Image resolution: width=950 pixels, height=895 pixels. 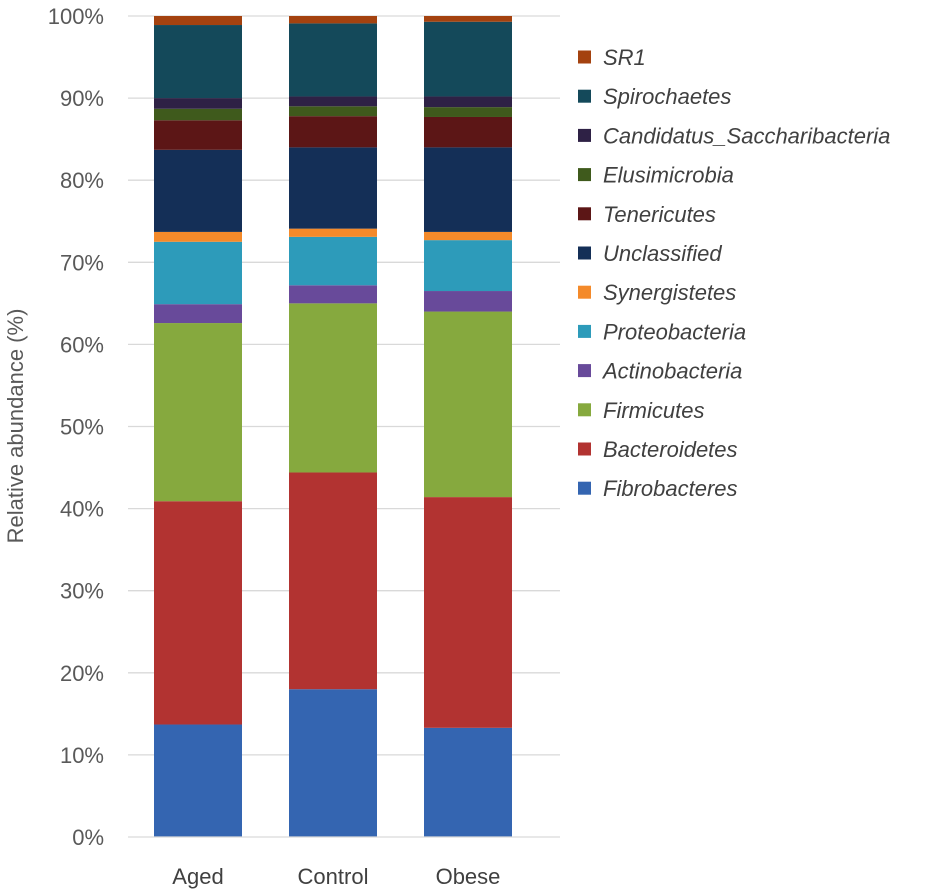 What do you see at coordinates (15, 426) in the screenshot?
I see `y-axis-title: Relative abundance (%)` at bounding box center [15, 426].